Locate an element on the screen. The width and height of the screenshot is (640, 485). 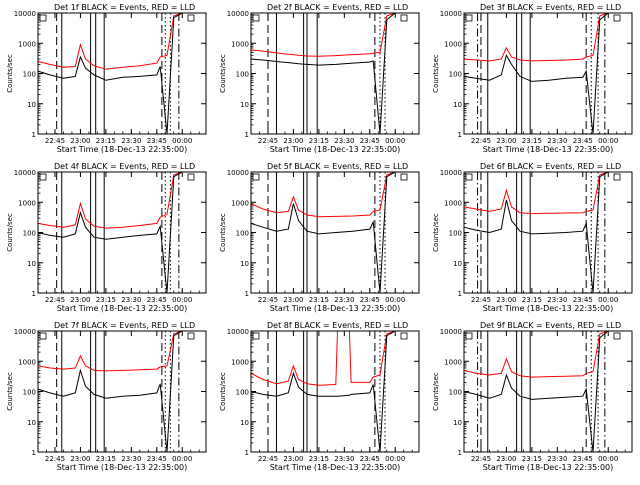
panel-title: Det 6f BLACK = Events, RED = LLD is located at coordinates (550, 166).